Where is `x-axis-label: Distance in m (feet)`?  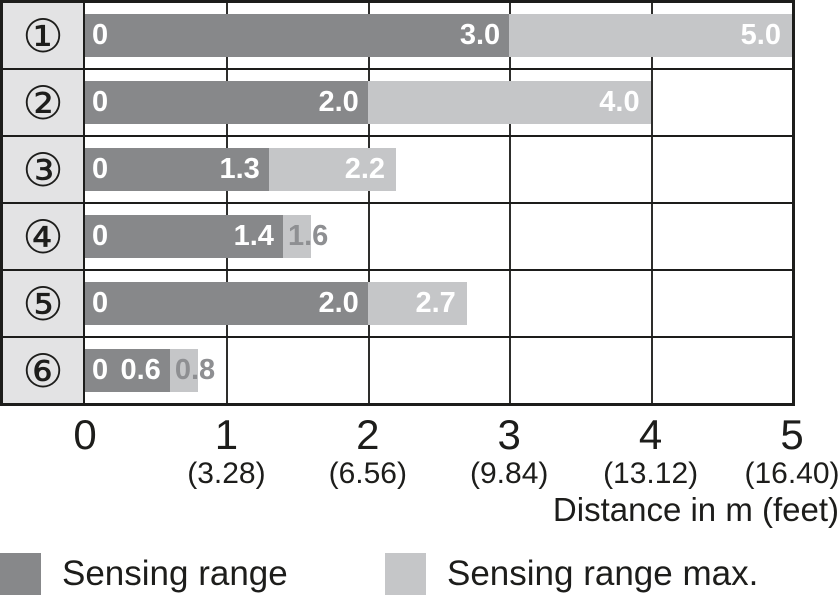 x-axis-label: Distance in m (feet) is located at coordinates (695, 509).